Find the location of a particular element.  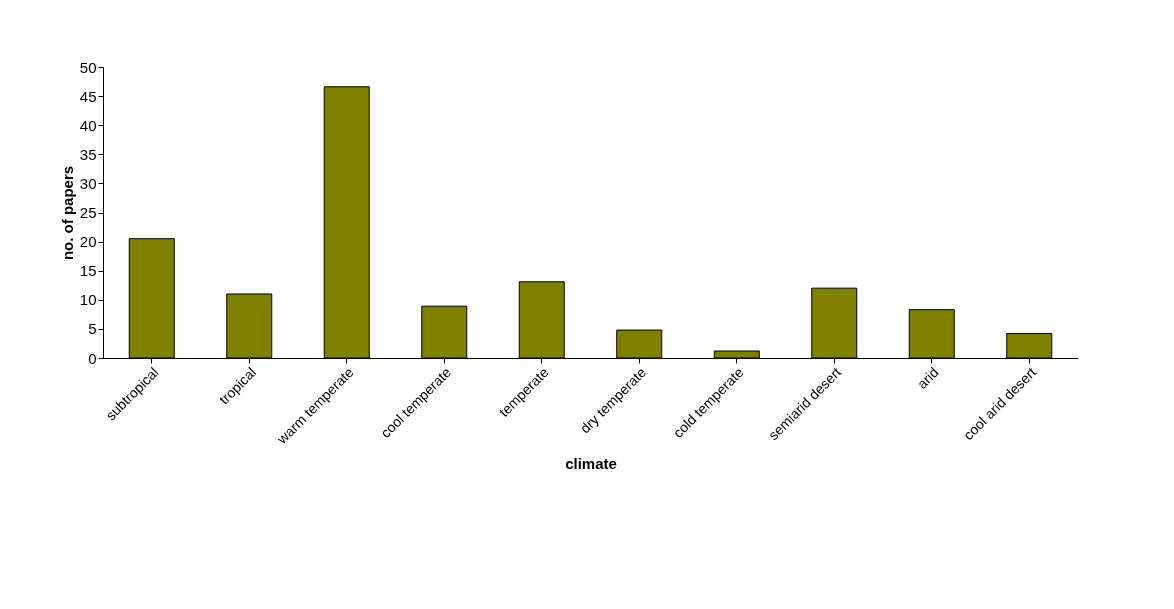

y-tick-label: 20 is located at coordinates (88, 242).